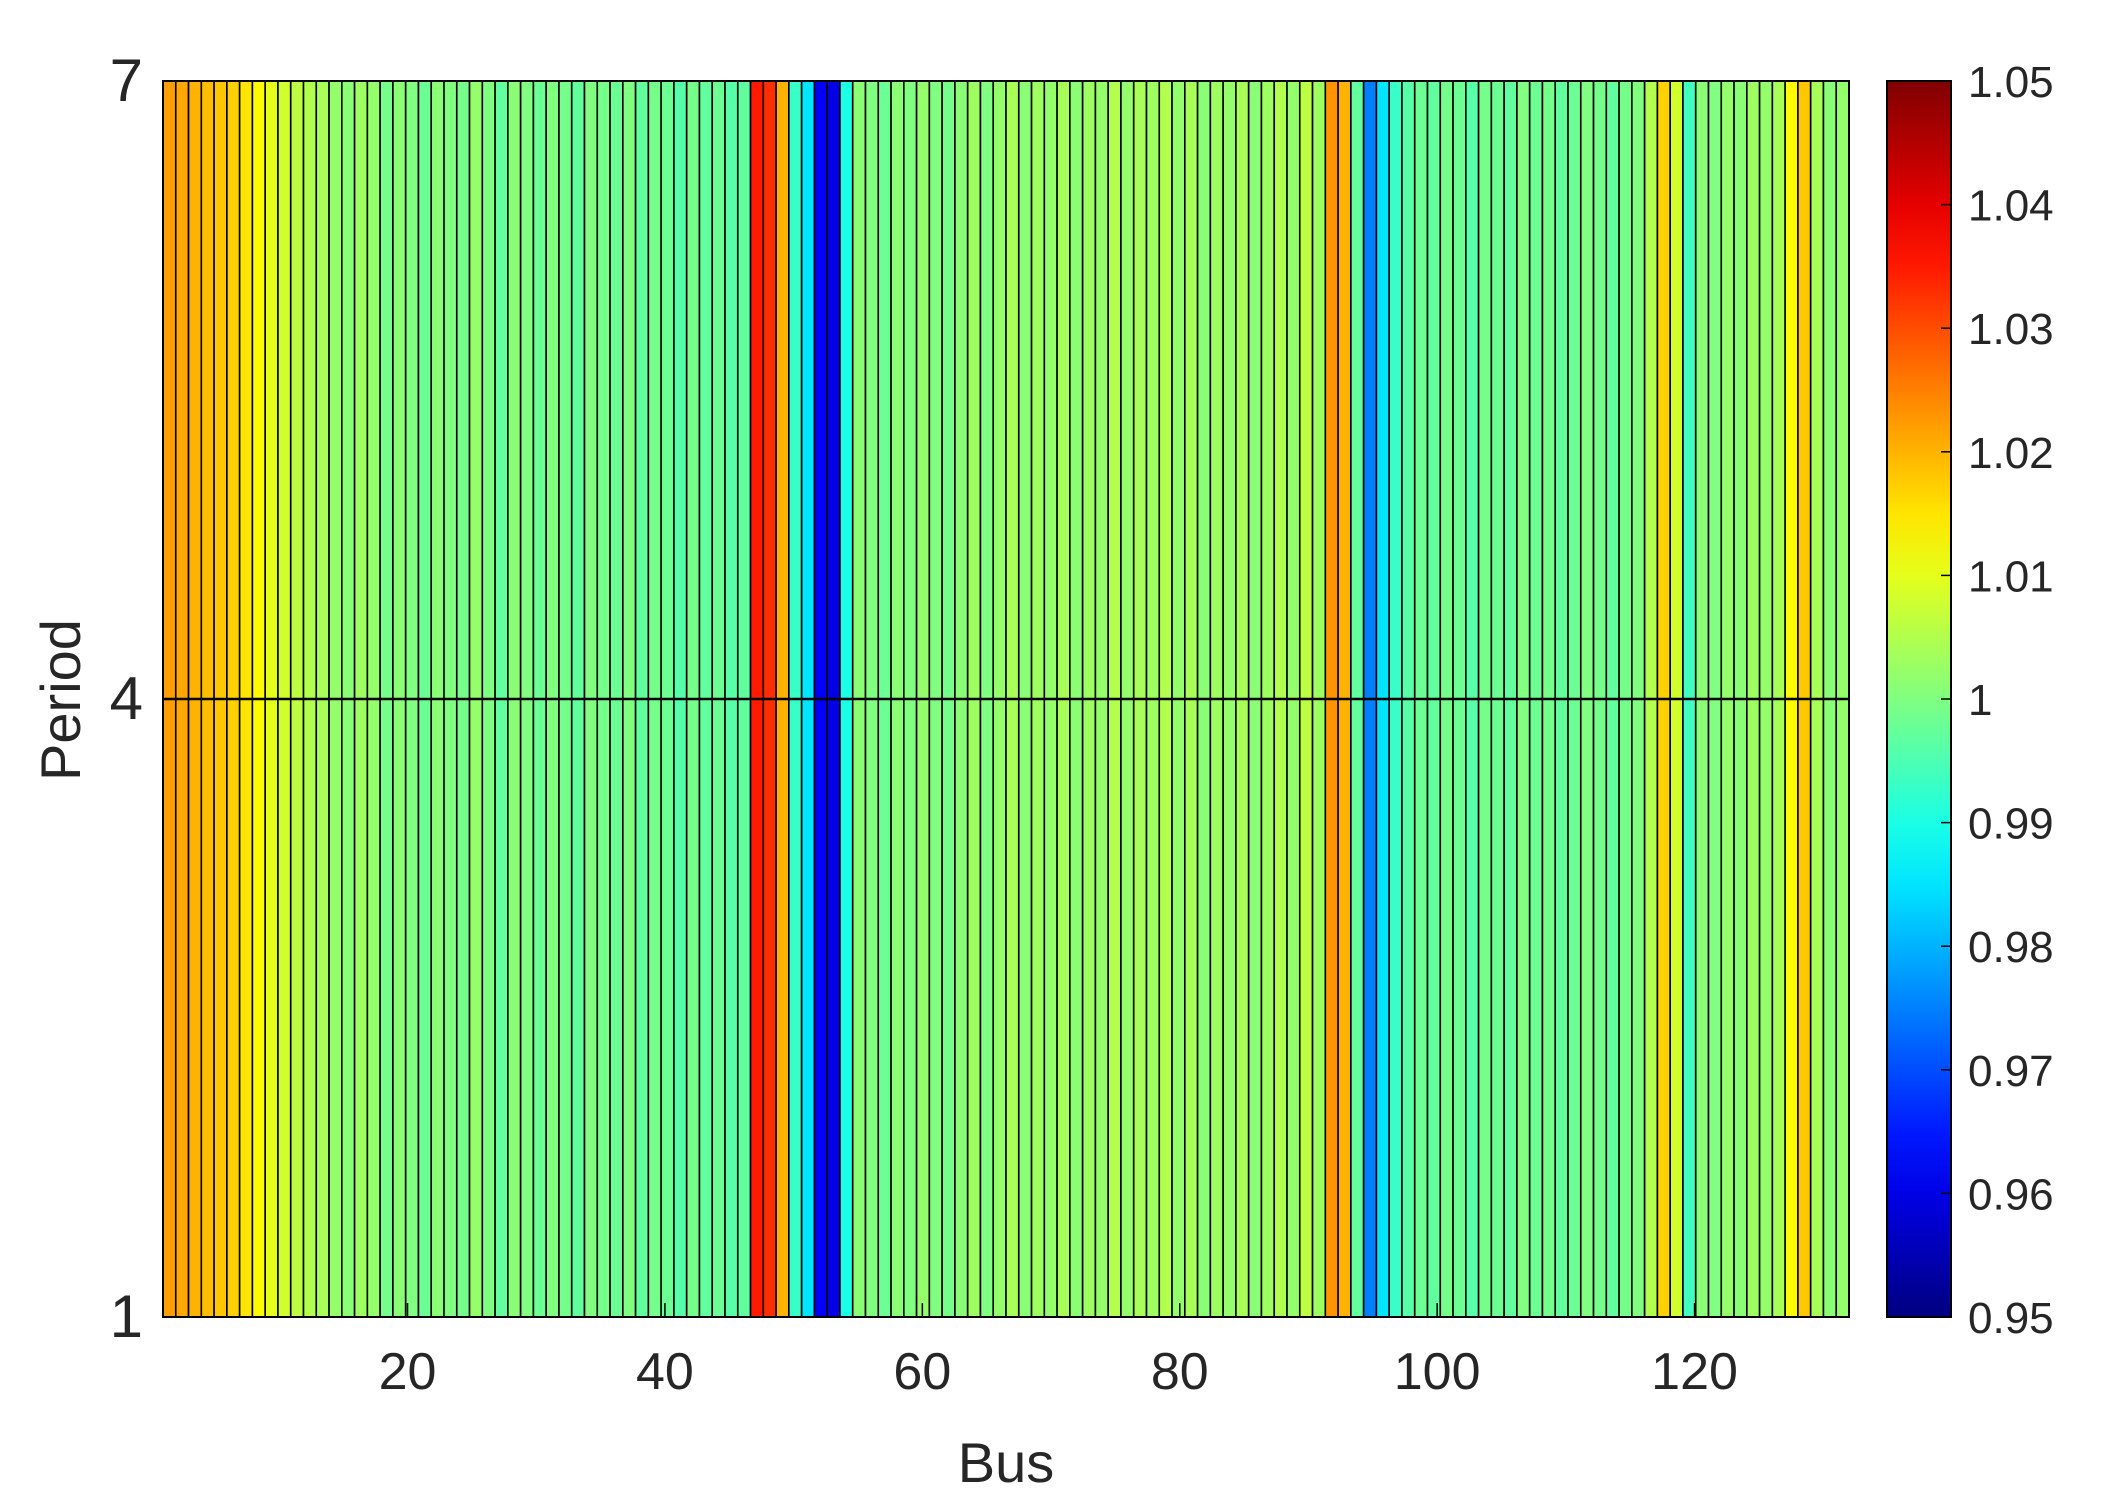 The image size is (2103, 1507). What do you see at coordinates (60, 700) in the screenshot?
I see `y-axis-label: Period` at bounding box center [60, 700].